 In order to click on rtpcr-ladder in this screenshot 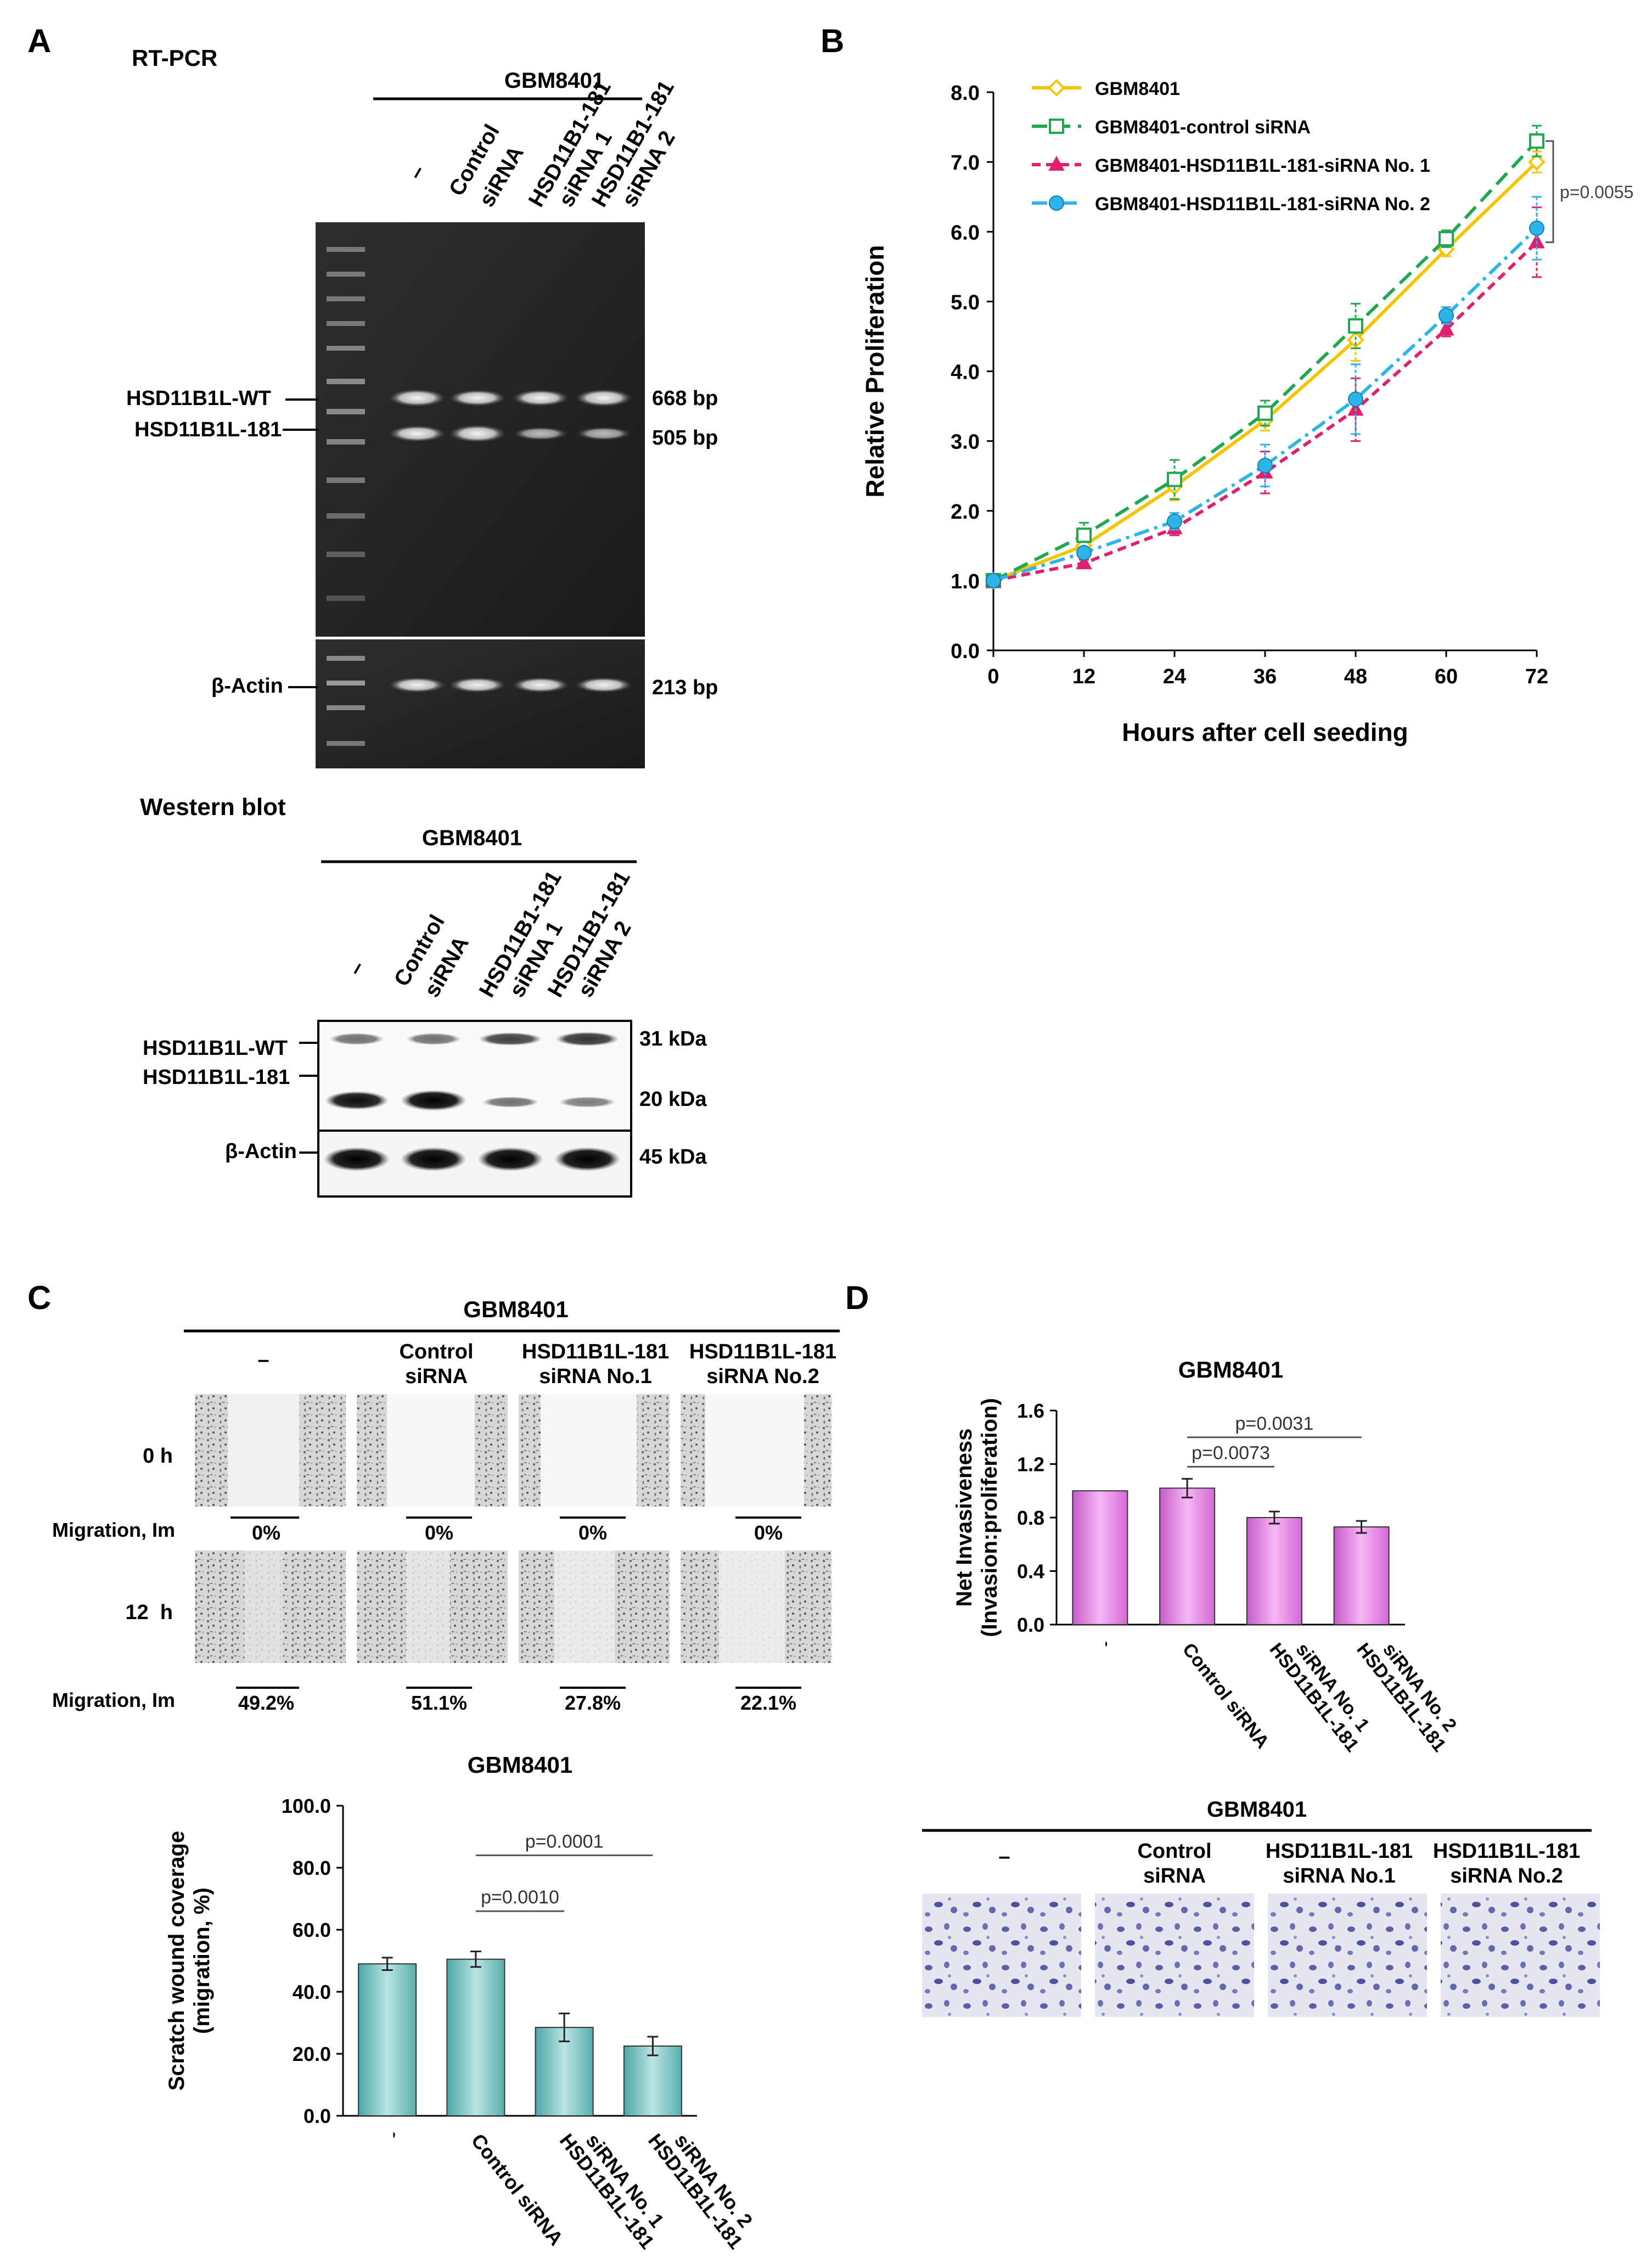, I will do `click(346, 424)`.